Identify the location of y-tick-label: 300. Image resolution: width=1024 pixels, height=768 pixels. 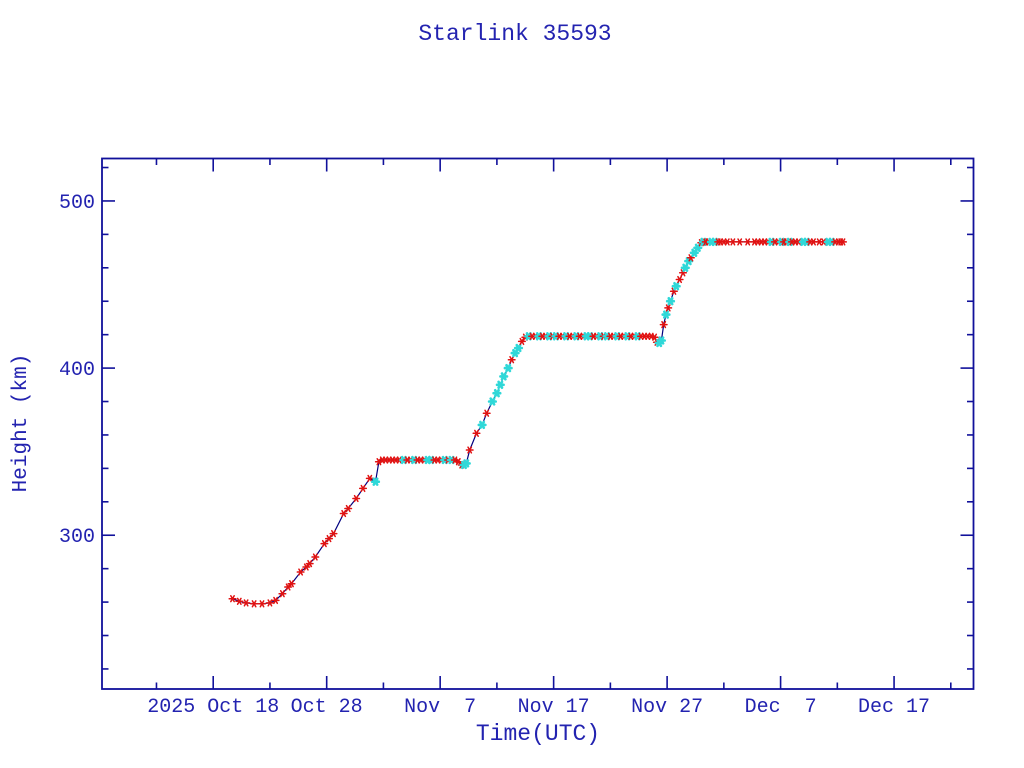
(77, 537).